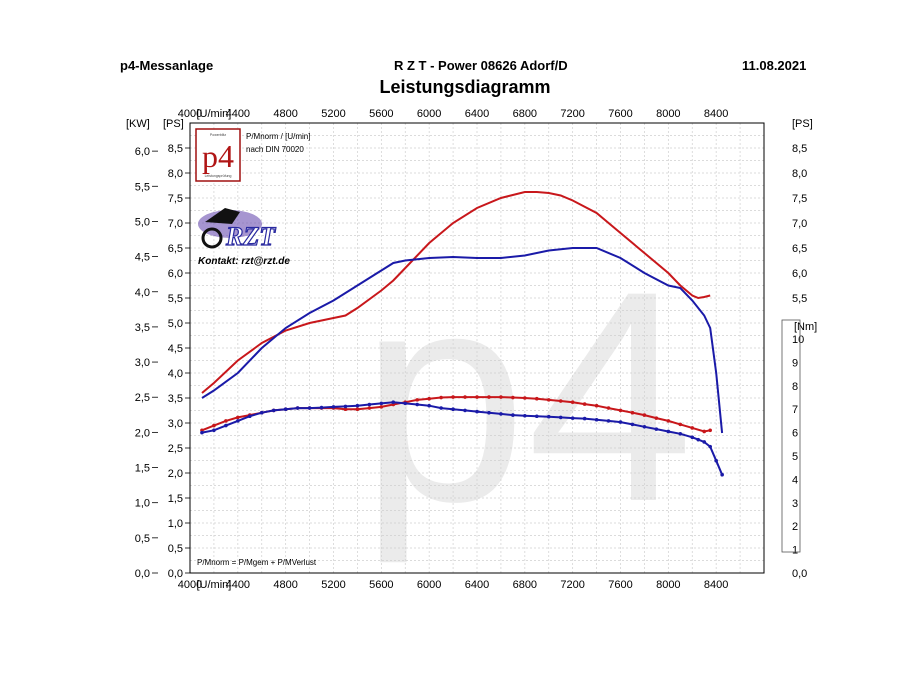 The width and height of the screenshot is (900, 675). Describe the element at coordinates (795, 457) in the screenshot. I see `right-nm-tick-label: 5` at that location.